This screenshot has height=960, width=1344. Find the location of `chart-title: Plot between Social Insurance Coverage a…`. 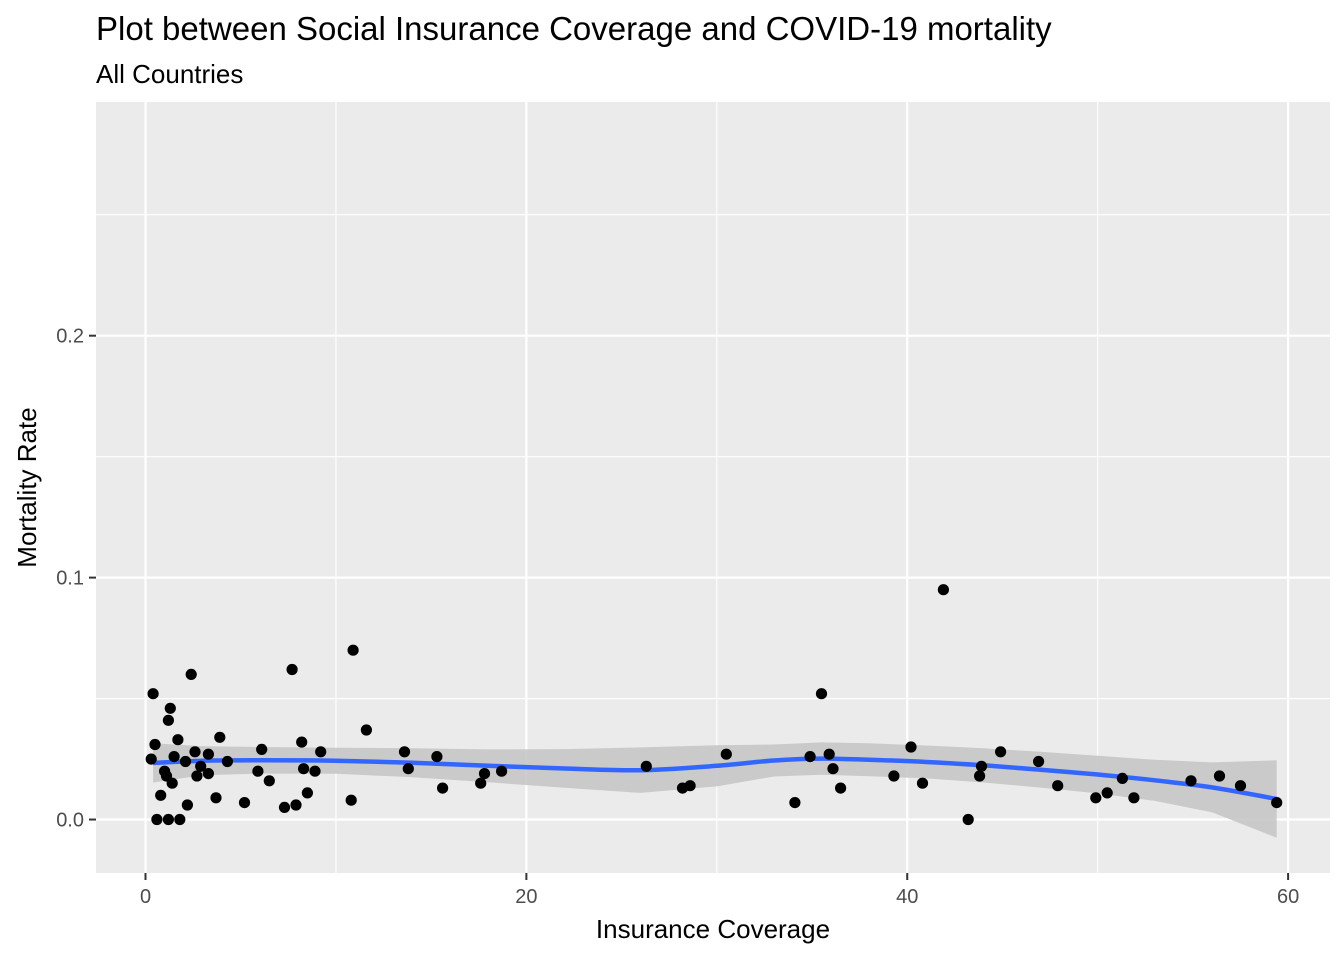

chart-title: Plot between Social Insurance Coverage a… is located at coordinates (574, 28).